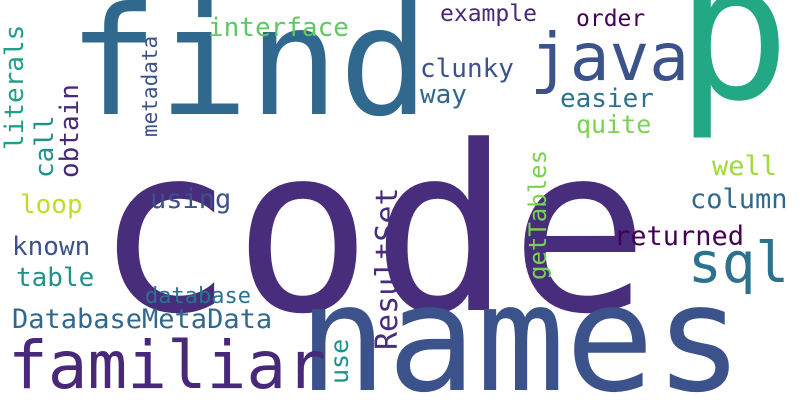  I want to click on word-known: known, so click(51, 247).